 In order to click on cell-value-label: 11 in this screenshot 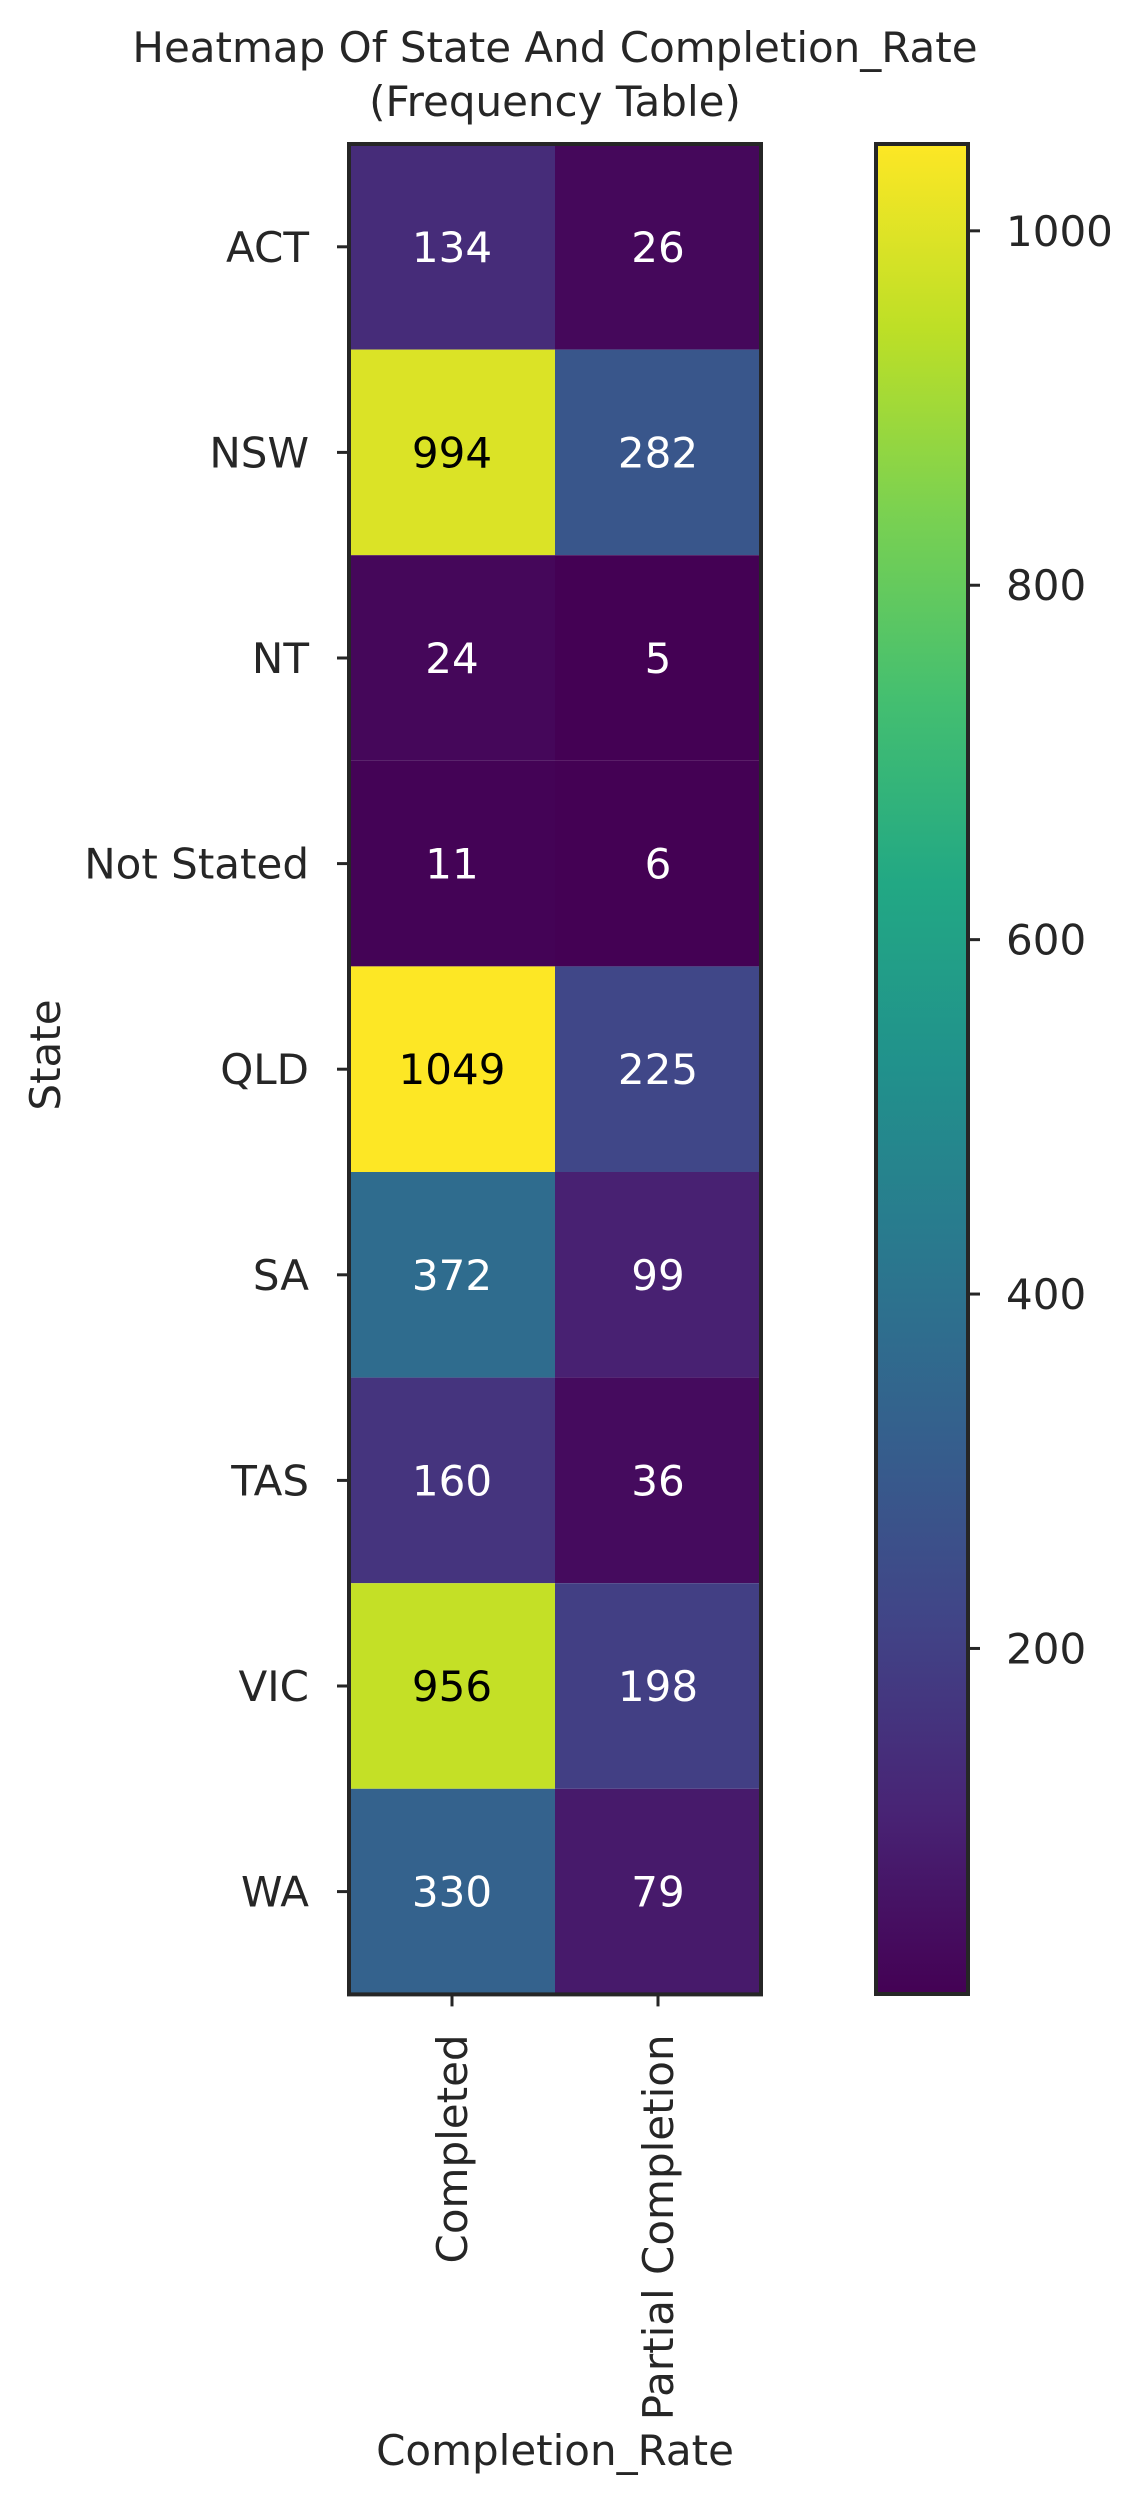, I will do `click(451, 864)`.